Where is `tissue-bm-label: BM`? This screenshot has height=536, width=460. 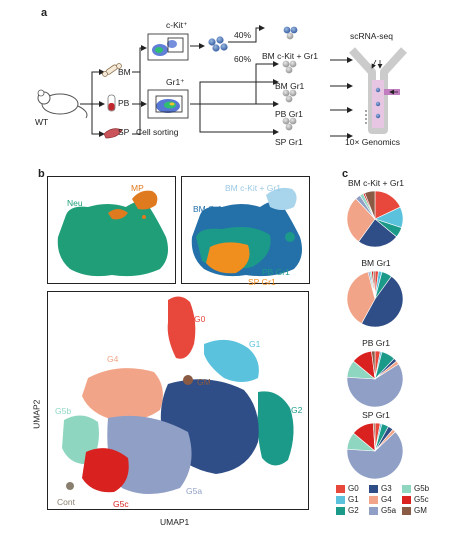
tissue-bm-label: BM is located at coordinates (124, 72).